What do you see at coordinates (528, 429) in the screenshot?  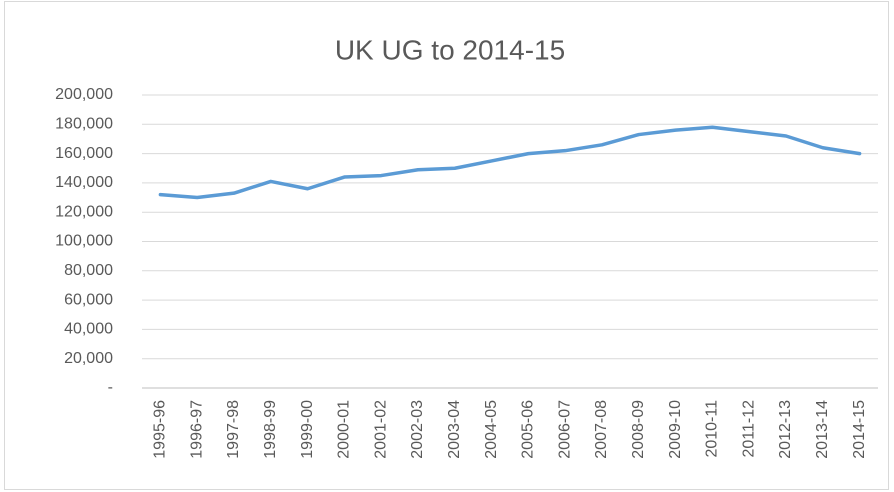 I see `x-tick-label: 2005-06` at bounding box center [528, 429].